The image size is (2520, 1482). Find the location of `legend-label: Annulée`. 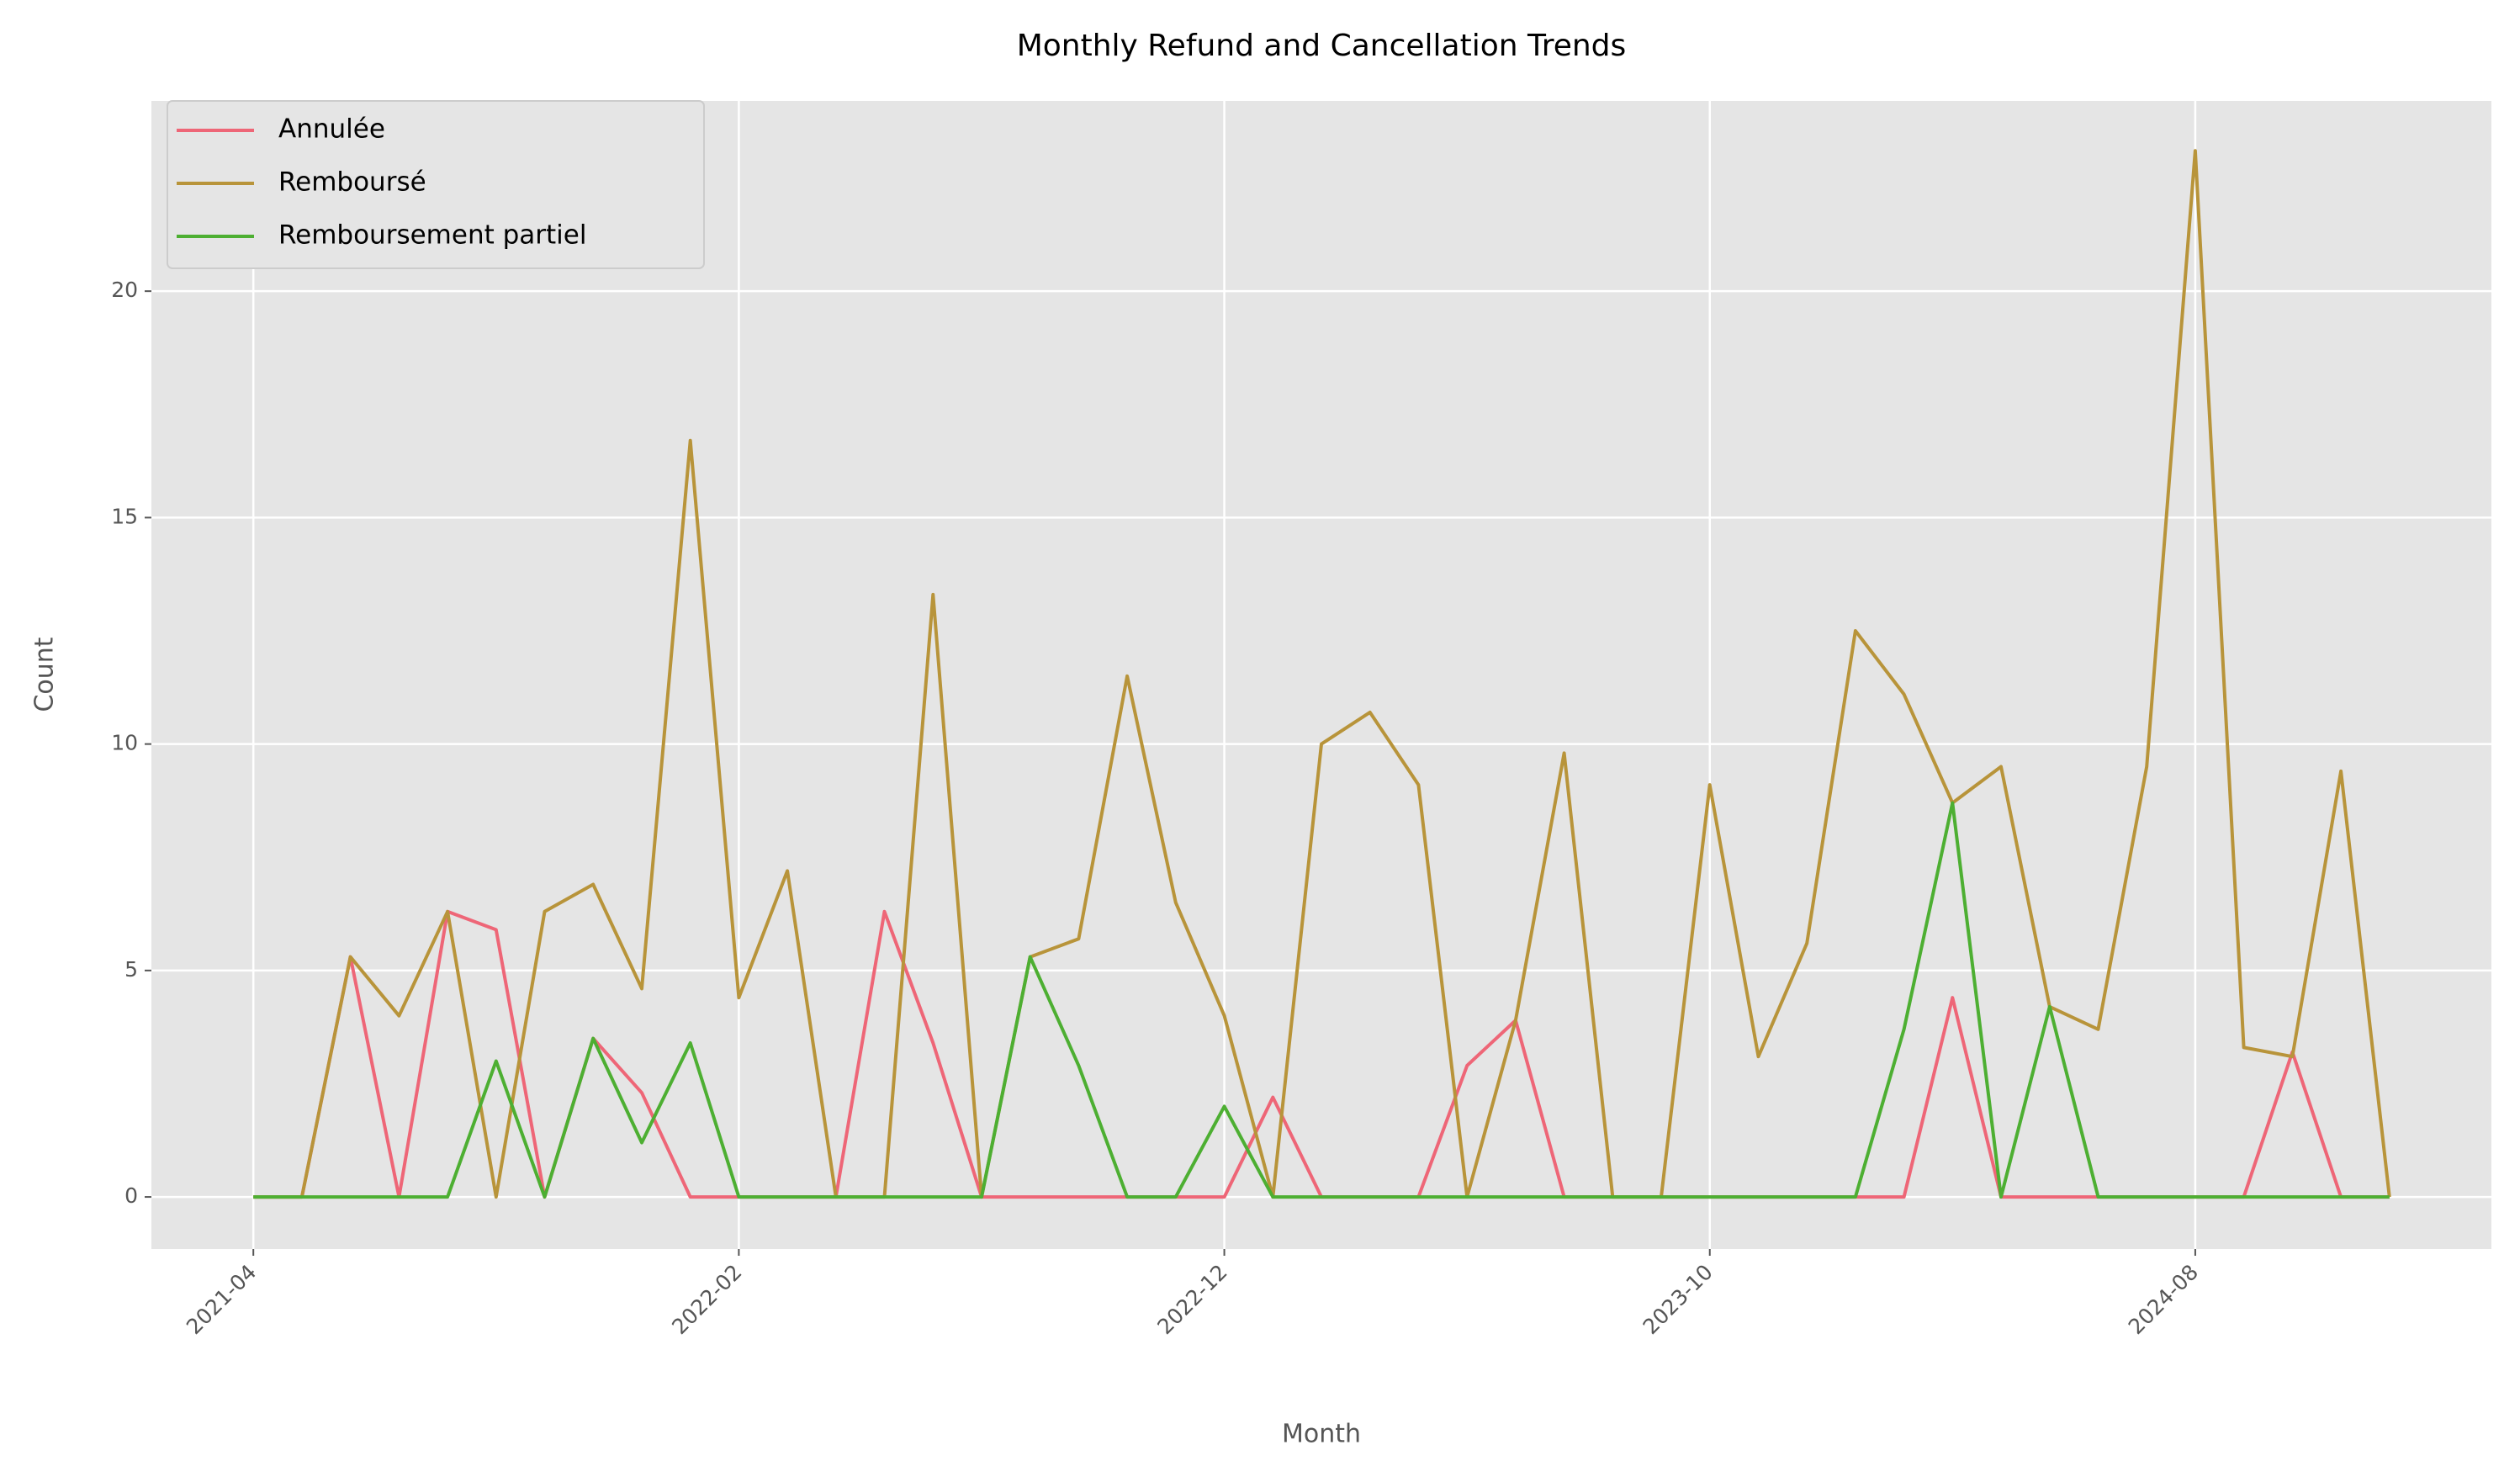

legend-label: Annulée is located at coordinates (331, 129).